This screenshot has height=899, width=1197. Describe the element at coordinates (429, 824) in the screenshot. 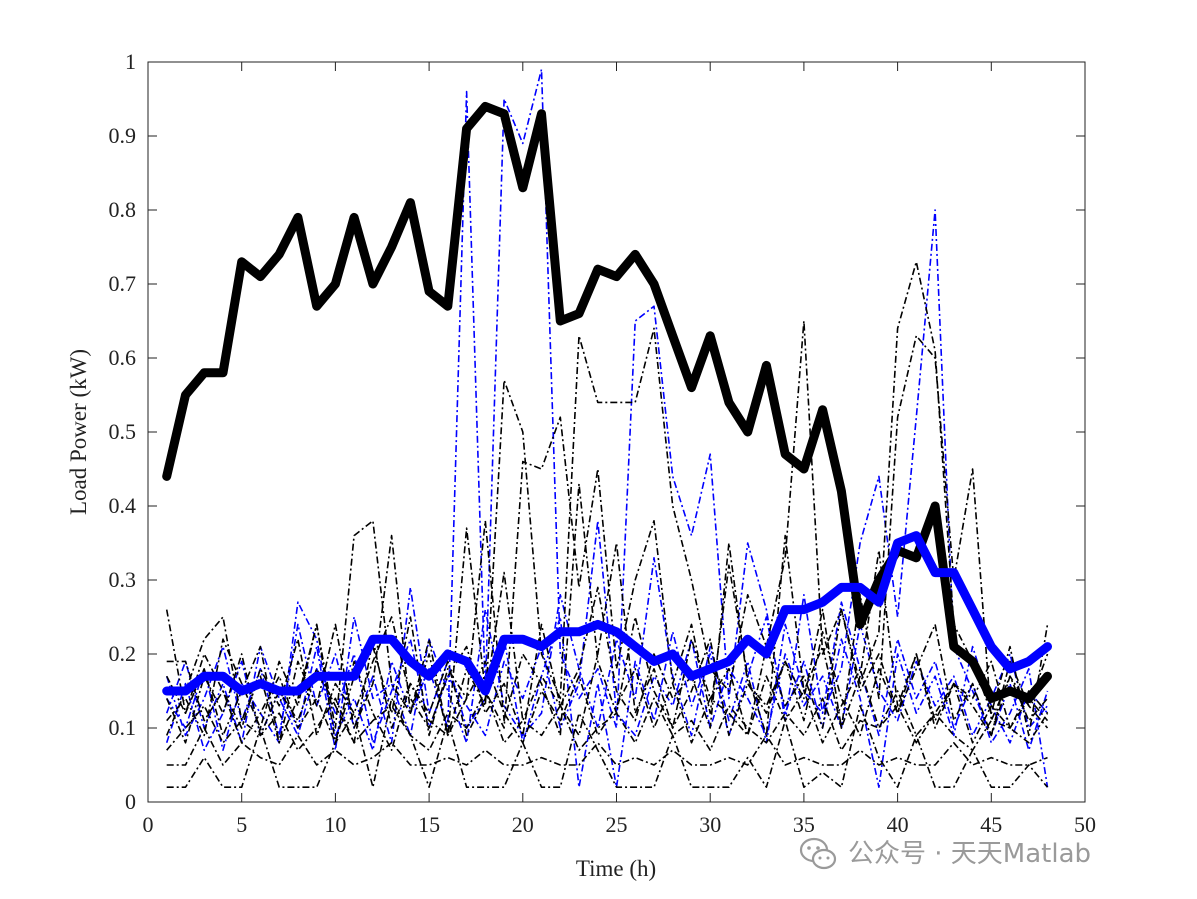

I see `x-tick-label: 15` at that location.